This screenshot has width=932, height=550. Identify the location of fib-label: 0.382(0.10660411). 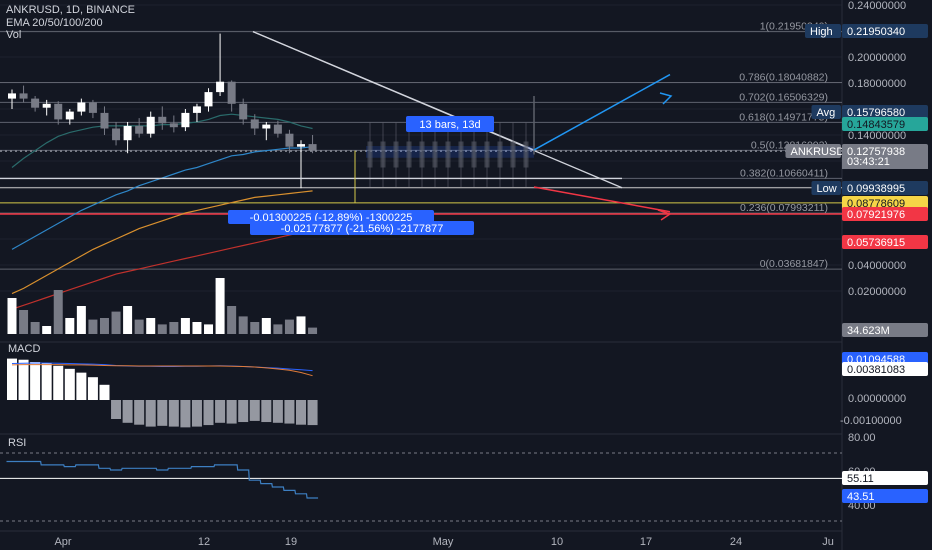
(784, 173).